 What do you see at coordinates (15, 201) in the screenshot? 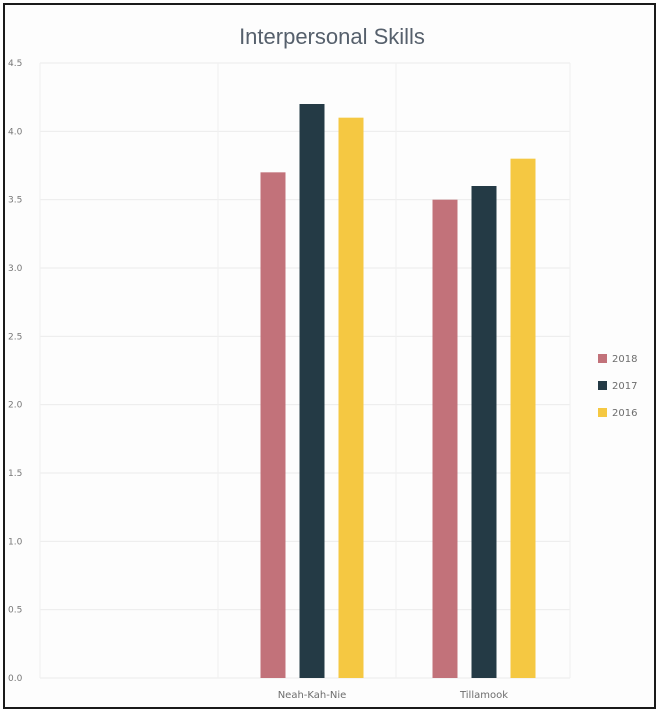
I see `y-tick-label: 3.5` at bounding box center [15, 201].